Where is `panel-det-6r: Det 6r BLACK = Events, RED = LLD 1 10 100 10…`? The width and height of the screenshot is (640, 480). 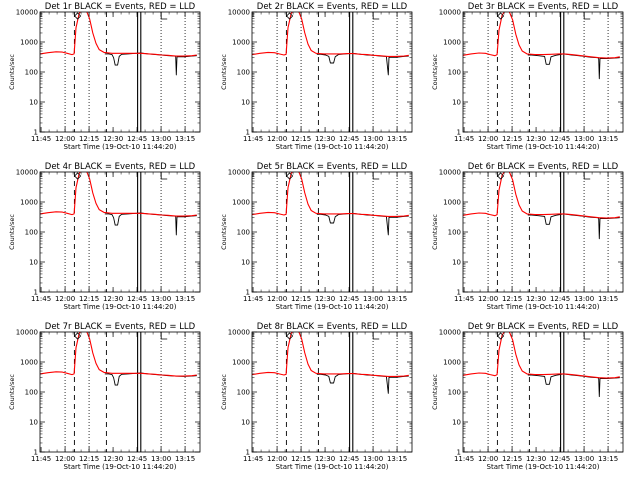 panel-det-6r: Det 6r BLACK = Events, RED = LLD 1 10 100 10… is located at coordinates (527, 236).